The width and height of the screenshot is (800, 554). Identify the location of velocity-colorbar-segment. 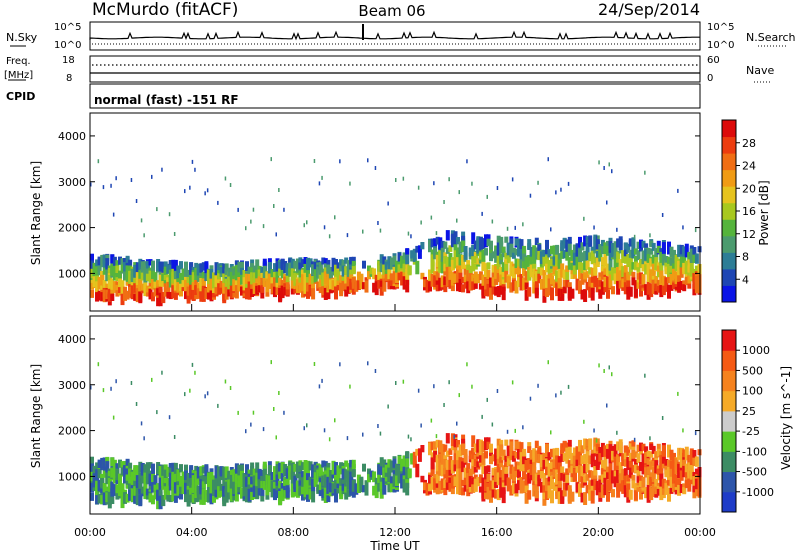
(729, 360).